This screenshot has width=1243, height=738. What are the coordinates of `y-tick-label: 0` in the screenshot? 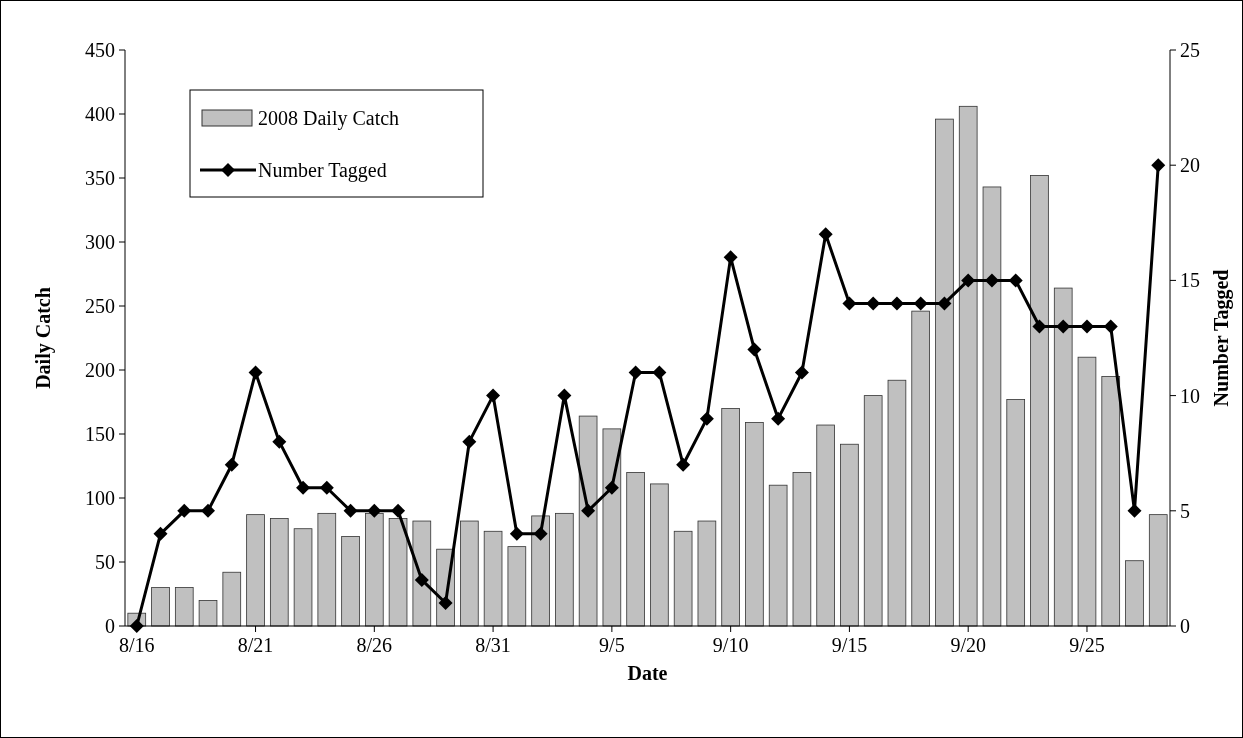 It's located at (110, 626).